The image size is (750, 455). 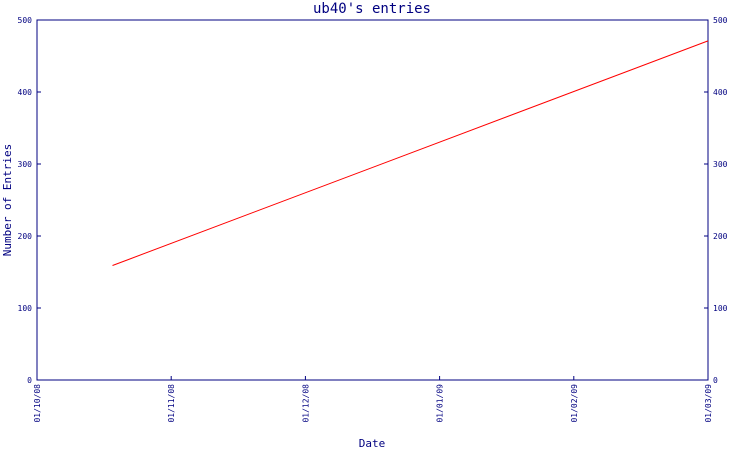 What do you see at coordinates (720, 308) in the screenshot?
I see `y-tick-label-right: 100` at bounding box center [720, 308].